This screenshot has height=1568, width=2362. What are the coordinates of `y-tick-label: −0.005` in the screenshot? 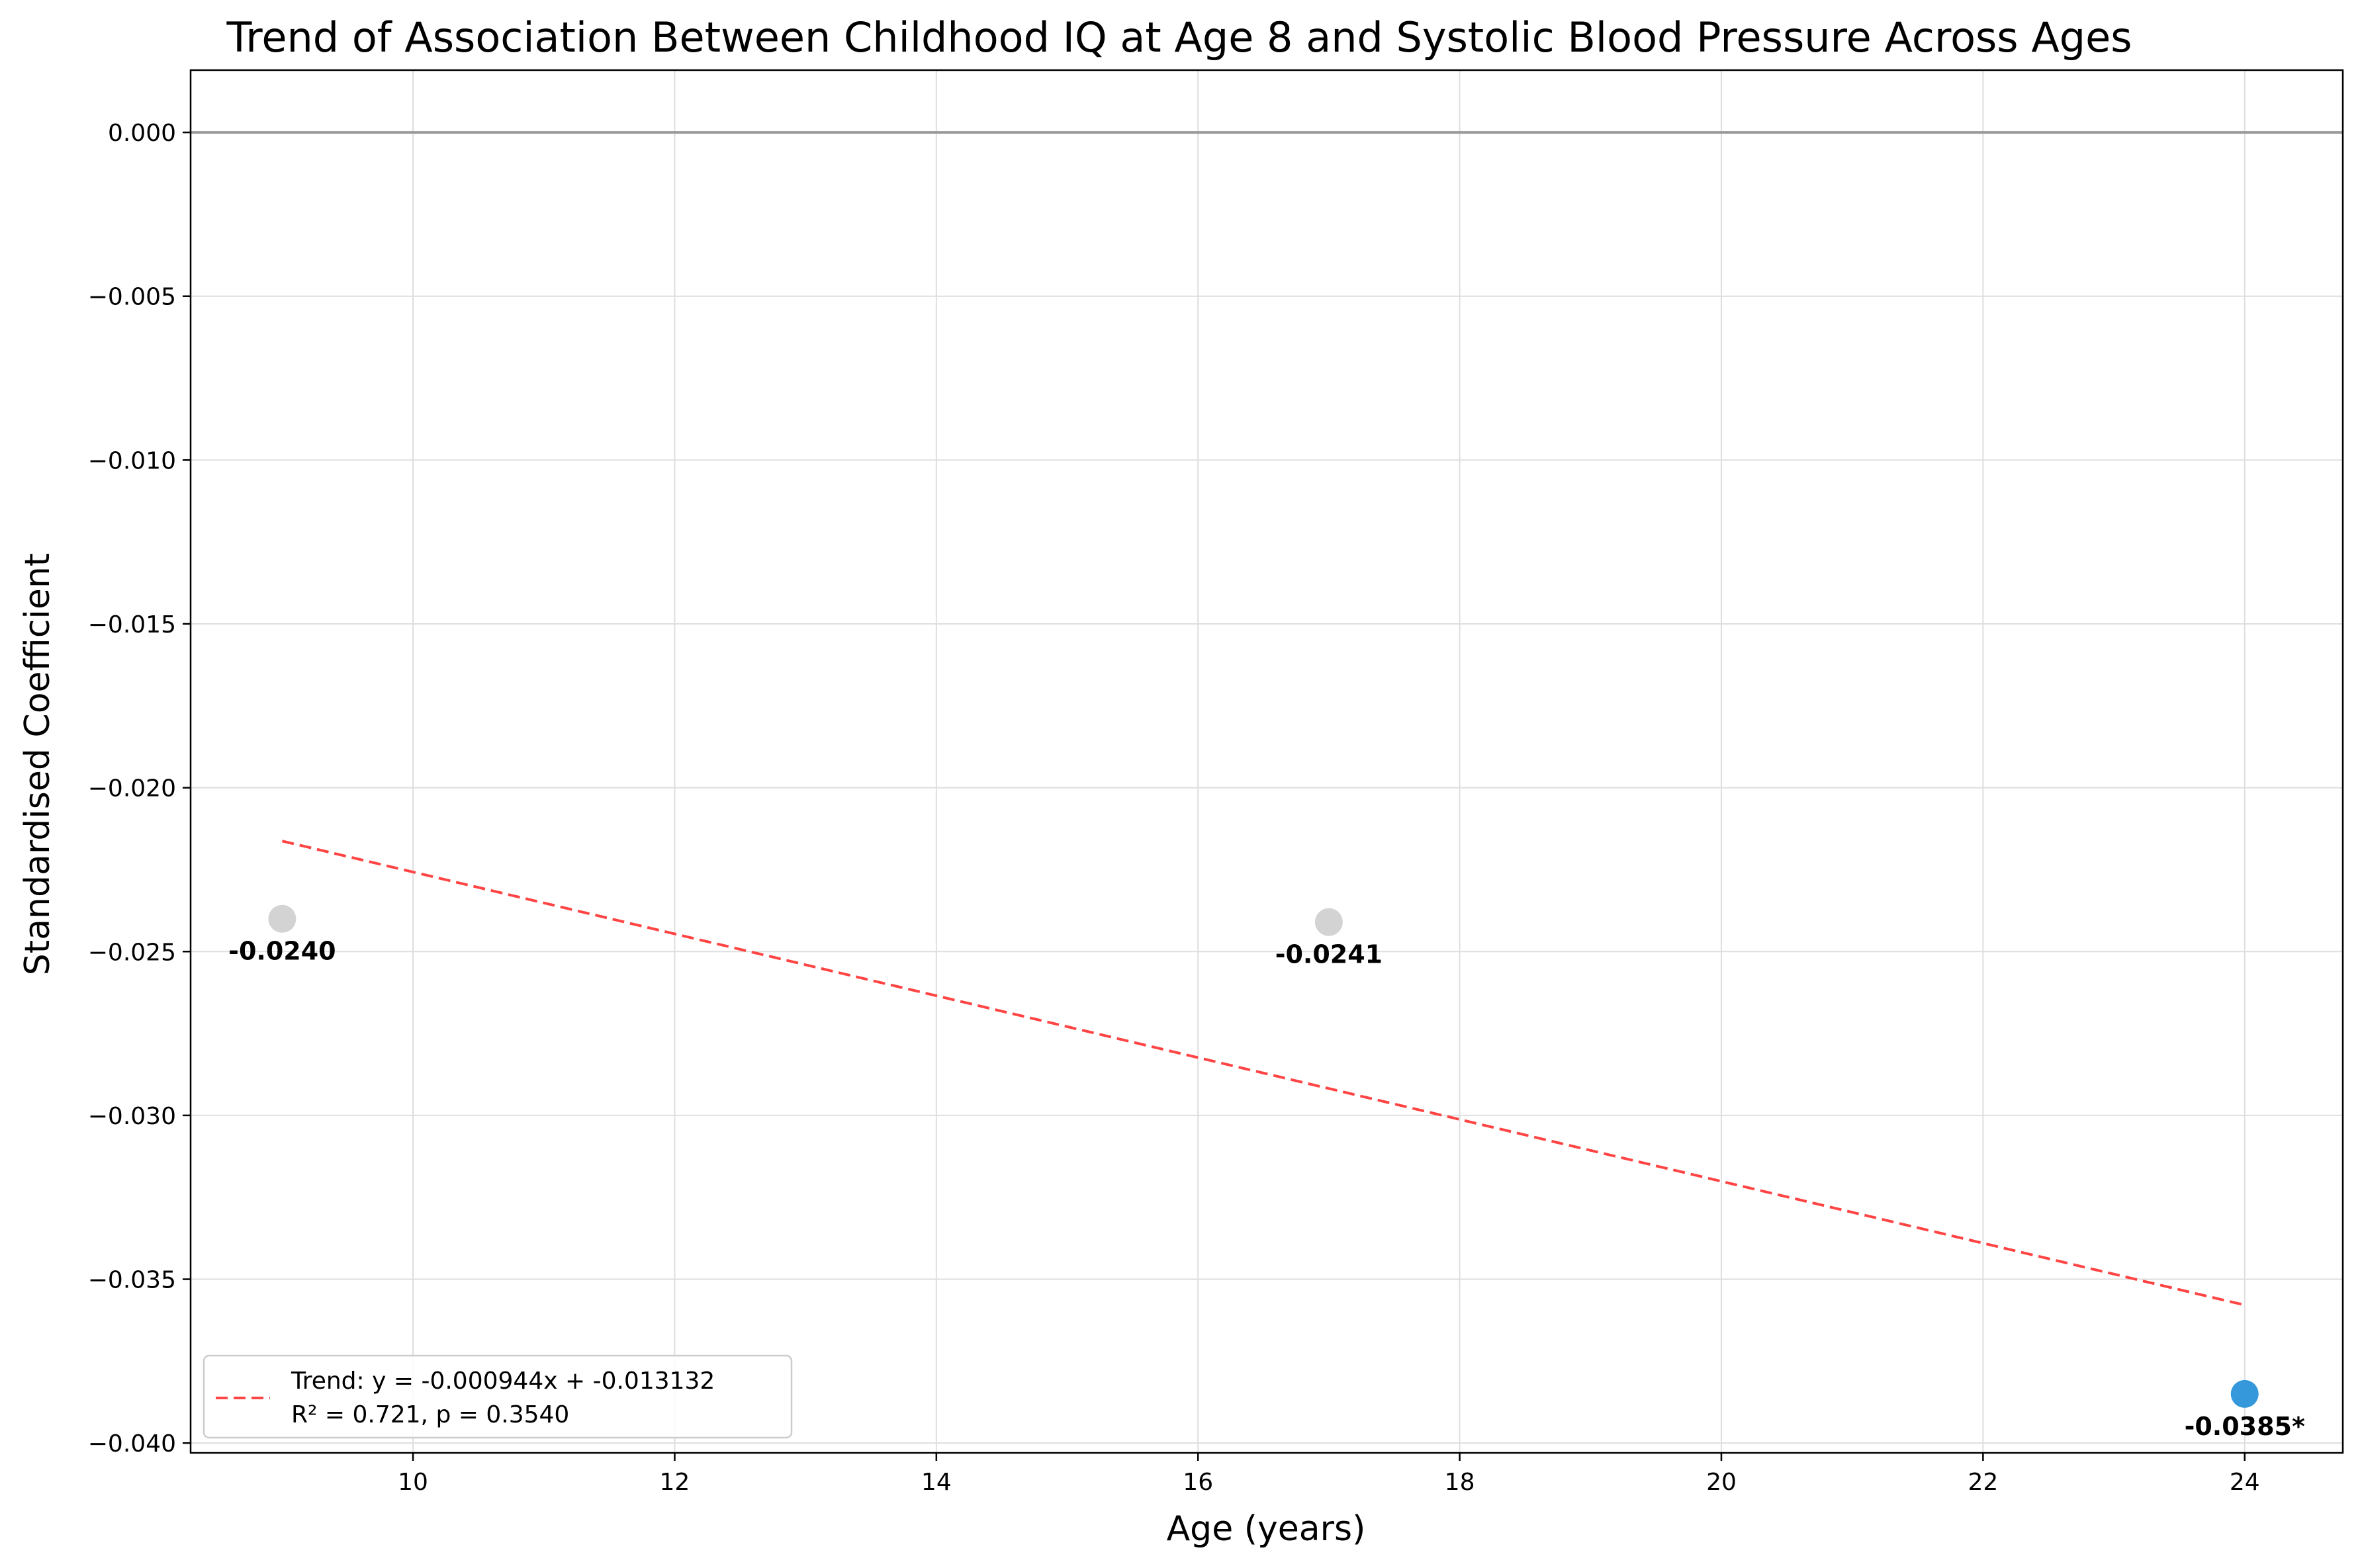 It's located at (132, 298).